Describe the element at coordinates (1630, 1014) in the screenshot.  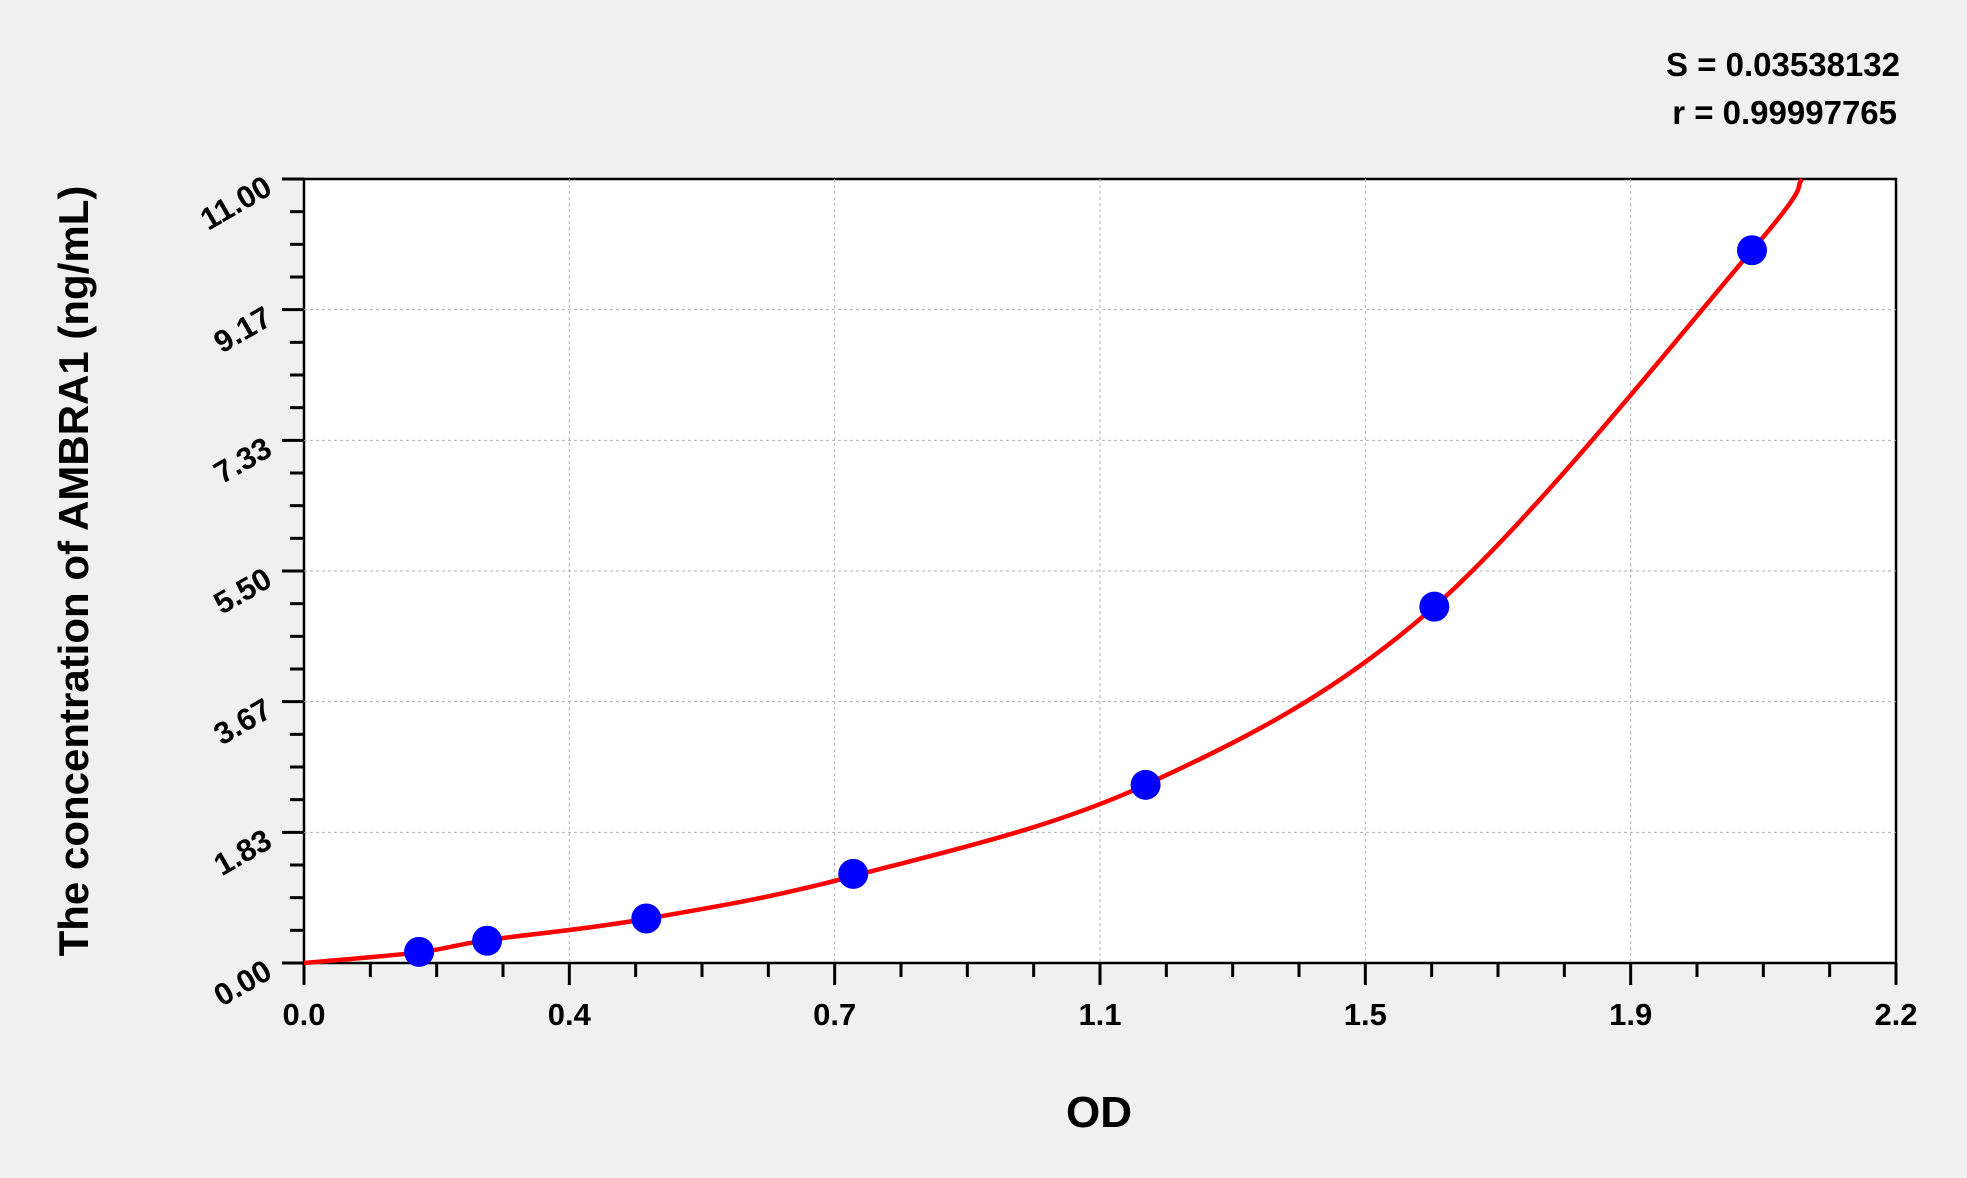
I see `x-tick-label: 1.9` at that location.